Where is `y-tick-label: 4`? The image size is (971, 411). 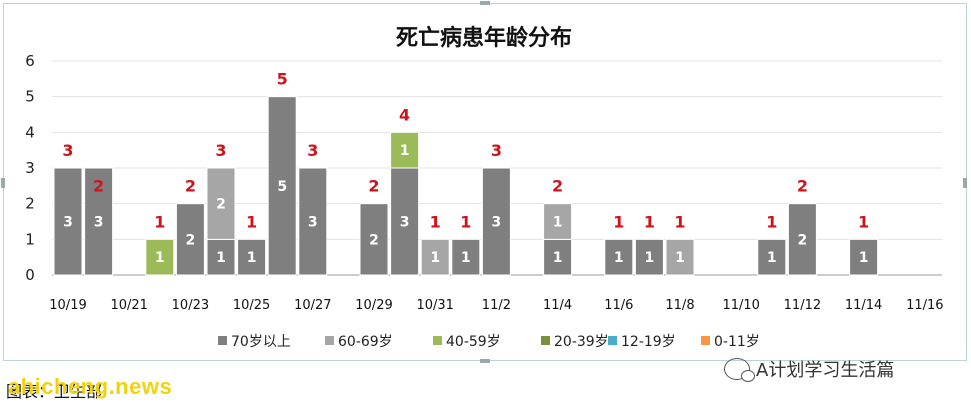 y-tick-label: 4 is located at coordinates (30, 132).